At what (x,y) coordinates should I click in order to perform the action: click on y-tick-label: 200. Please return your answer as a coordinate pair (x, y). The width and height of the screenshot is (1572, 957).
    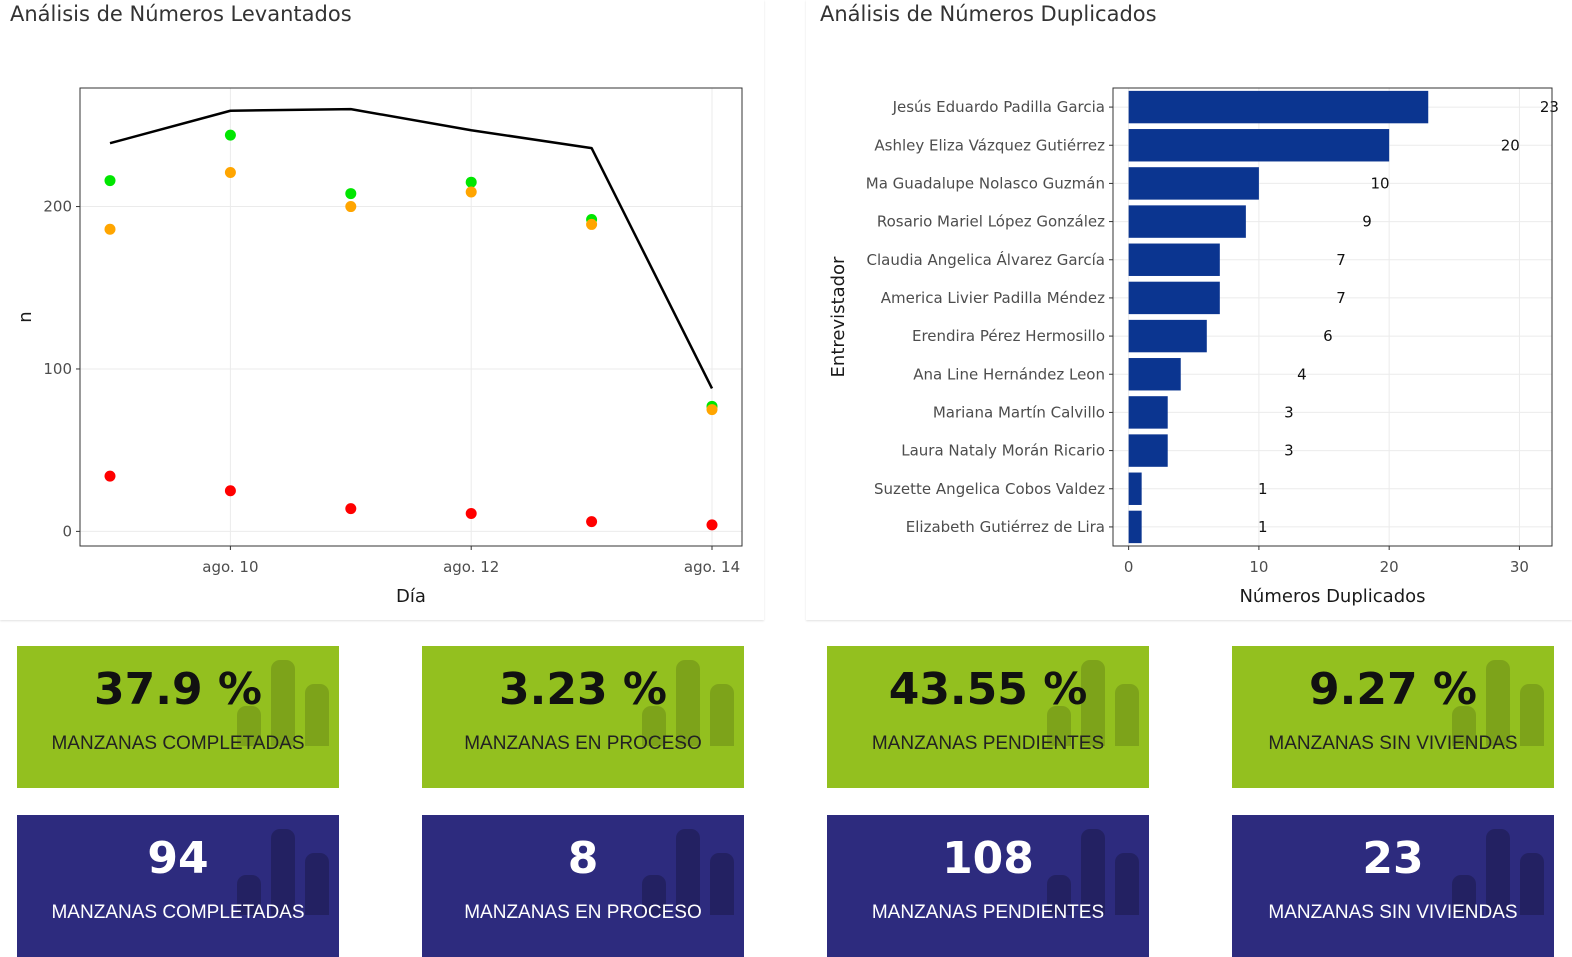
    Looking at the image, I should click on (57, 207).